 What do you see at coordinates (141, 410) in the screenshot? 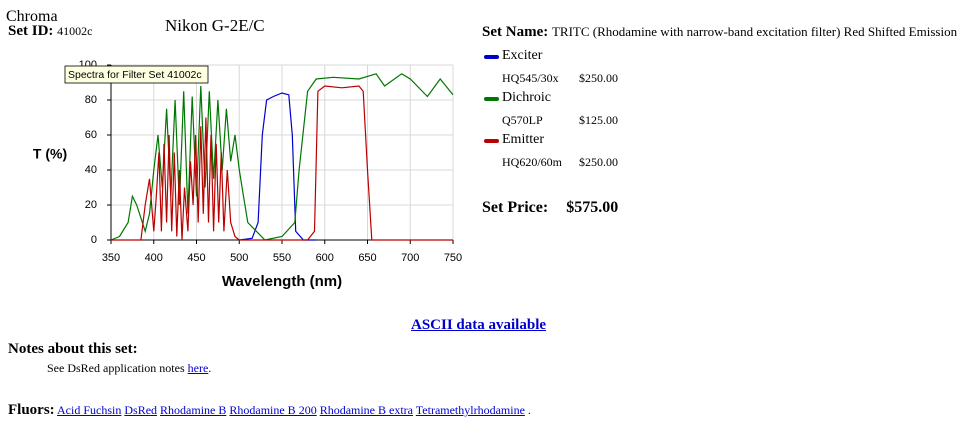
I see `fluor-link: DsRed` at bounding box center [141, 410].